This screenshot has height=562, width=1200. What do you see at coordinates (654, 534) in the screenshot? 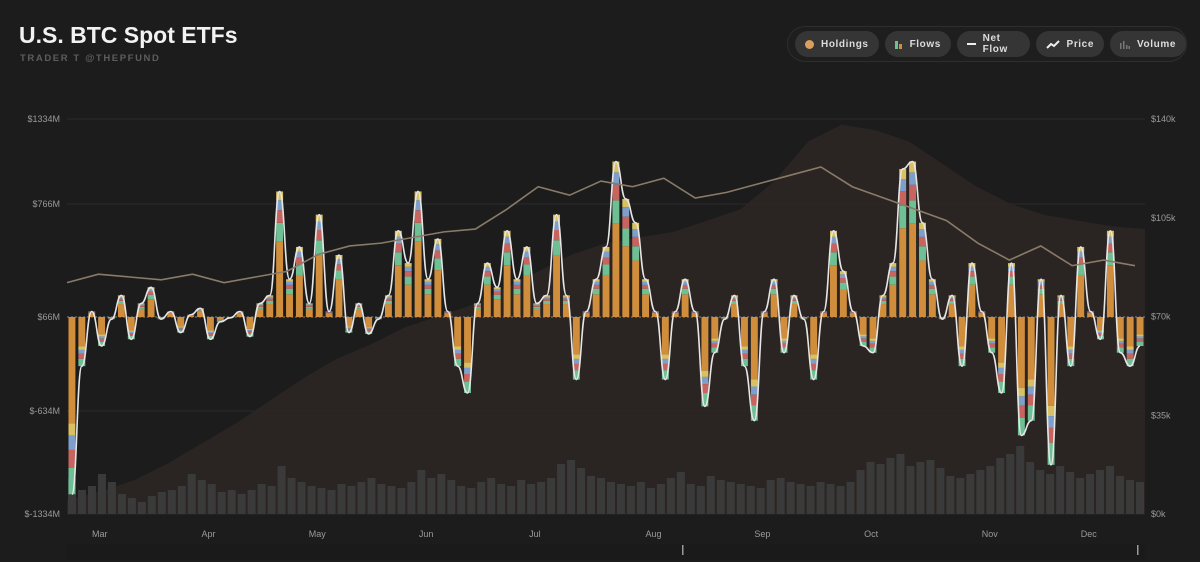
I see `x-axis-month-label: Aug` at bounding box center [654, 534].